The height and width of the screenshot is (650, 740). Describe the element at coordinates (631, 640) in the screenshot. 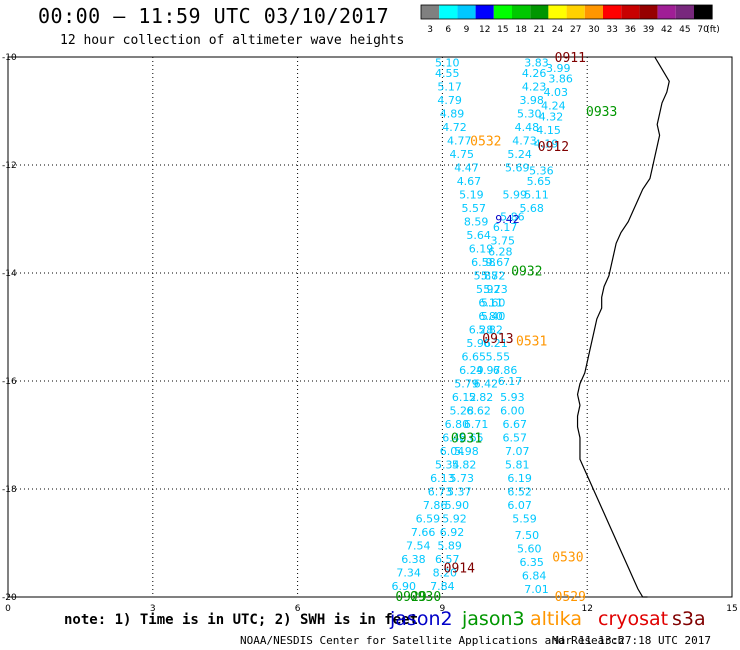

I see `generated-timestamp: Mar 11 13:27:18 UTC 2017` at that location.